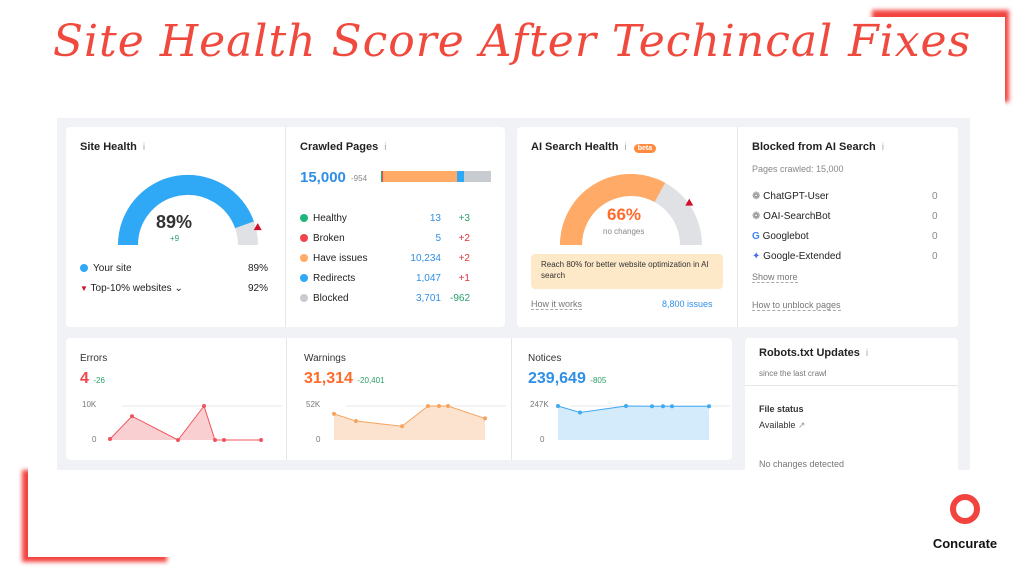  Describe the element at coordinates (94, 358) in the screenshot. I see `chart-title: Errors` at that location.